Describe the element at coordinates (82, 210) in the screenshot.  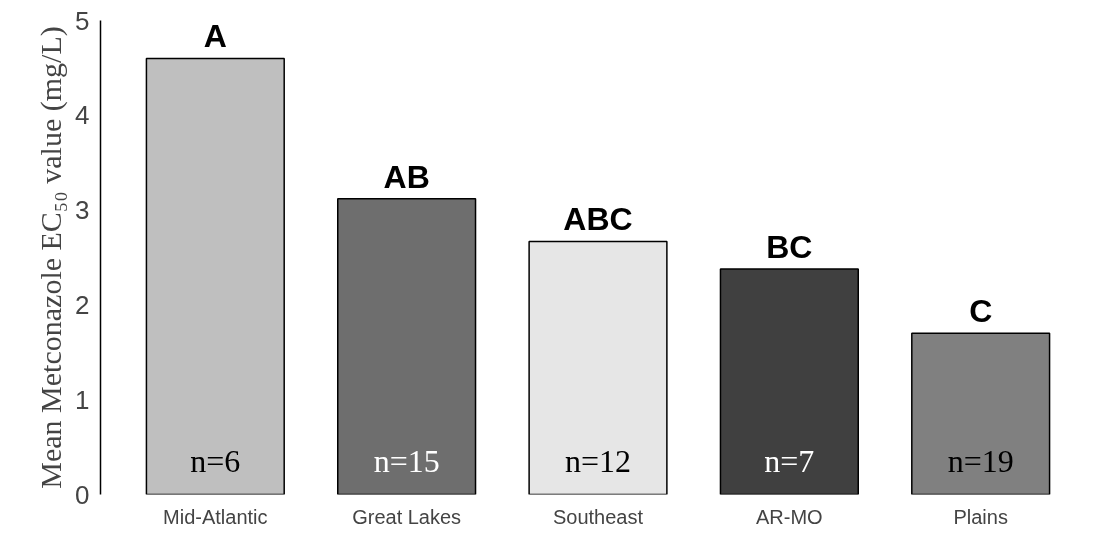
I see `y-tick-label: 3` at that location.